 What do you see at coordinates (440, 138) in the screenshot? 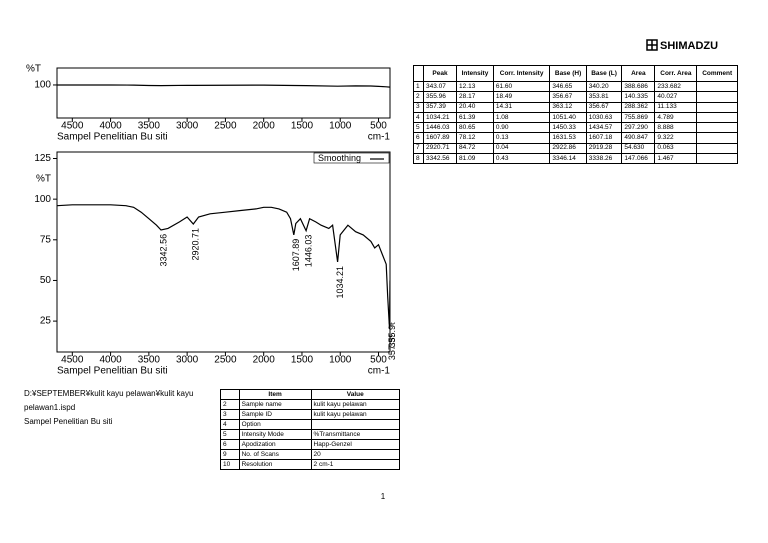
I see `table-cell: 1607.89` at bounding box center [440, 138].